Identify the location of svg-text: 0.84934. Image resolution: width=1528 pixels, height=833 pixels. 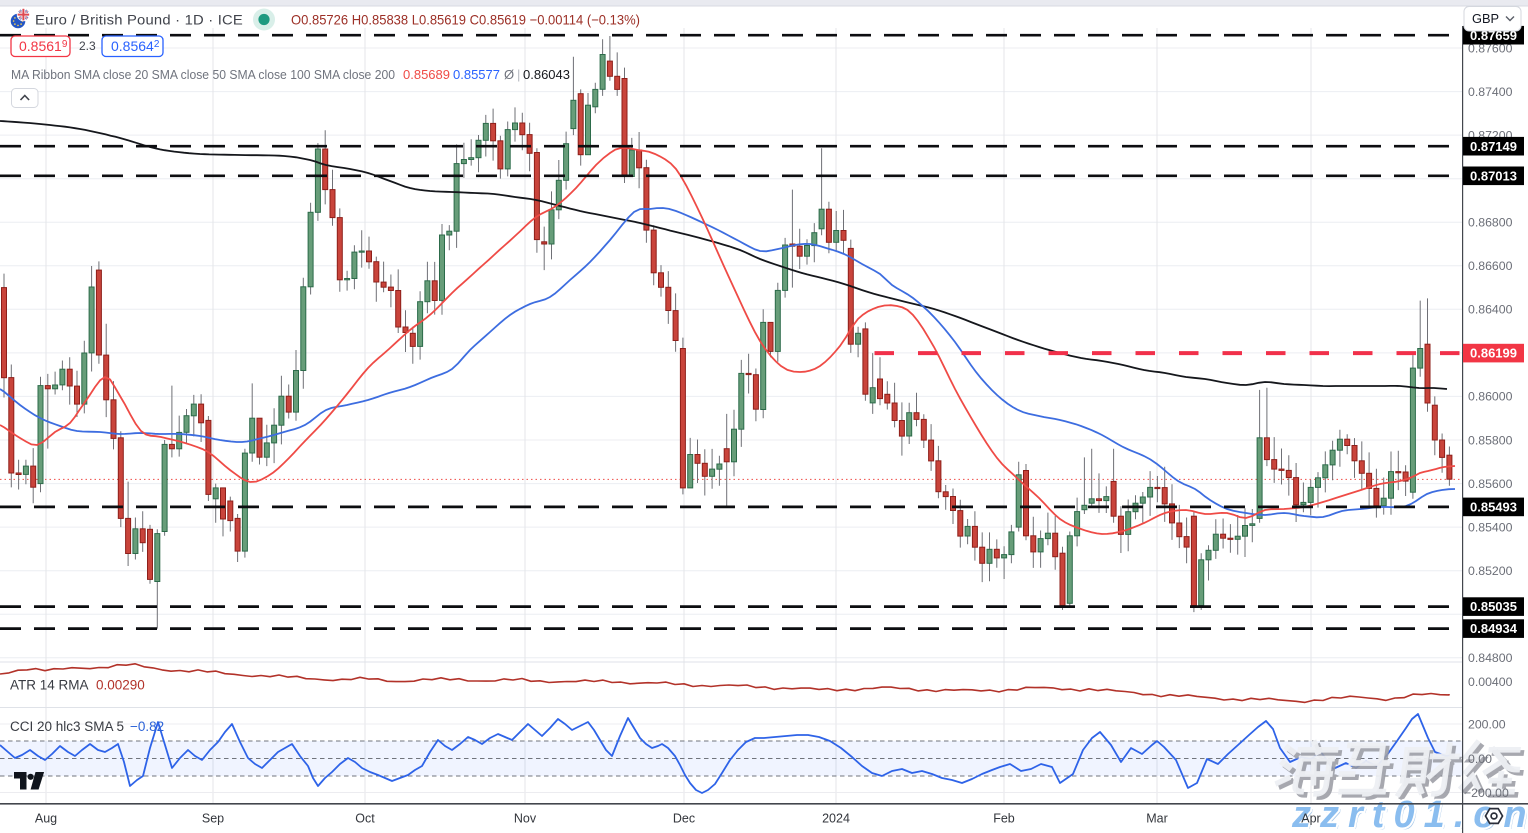
(1494, 628).